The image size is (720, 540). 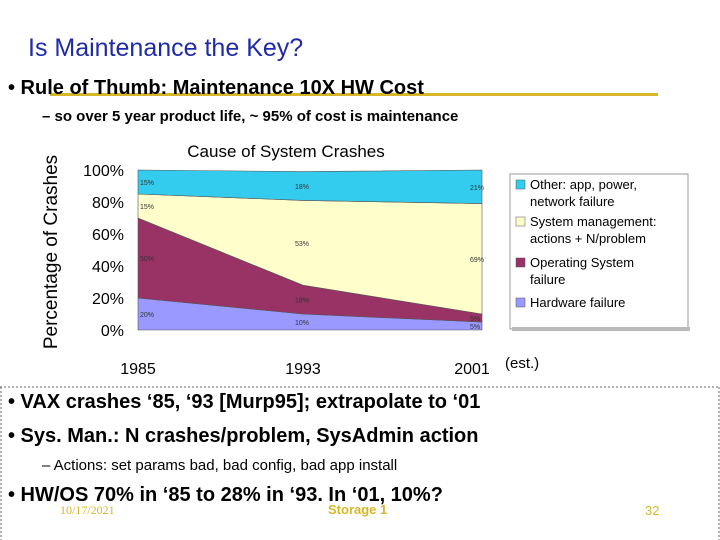 I want to click on data-label-s0-0: 20%, so click(x=147, y=315).